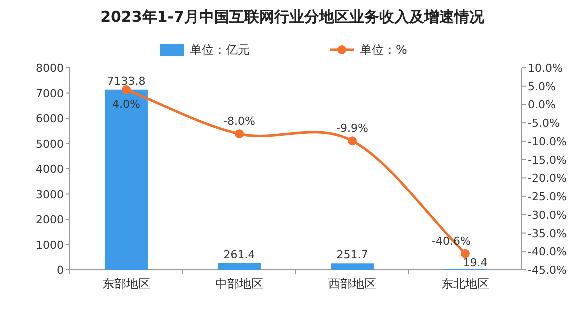  What do you see at coordinates (547, 179) in the screenshot?
I see `y2-tick-label: -20.0%` at bounding box center [547, 179].